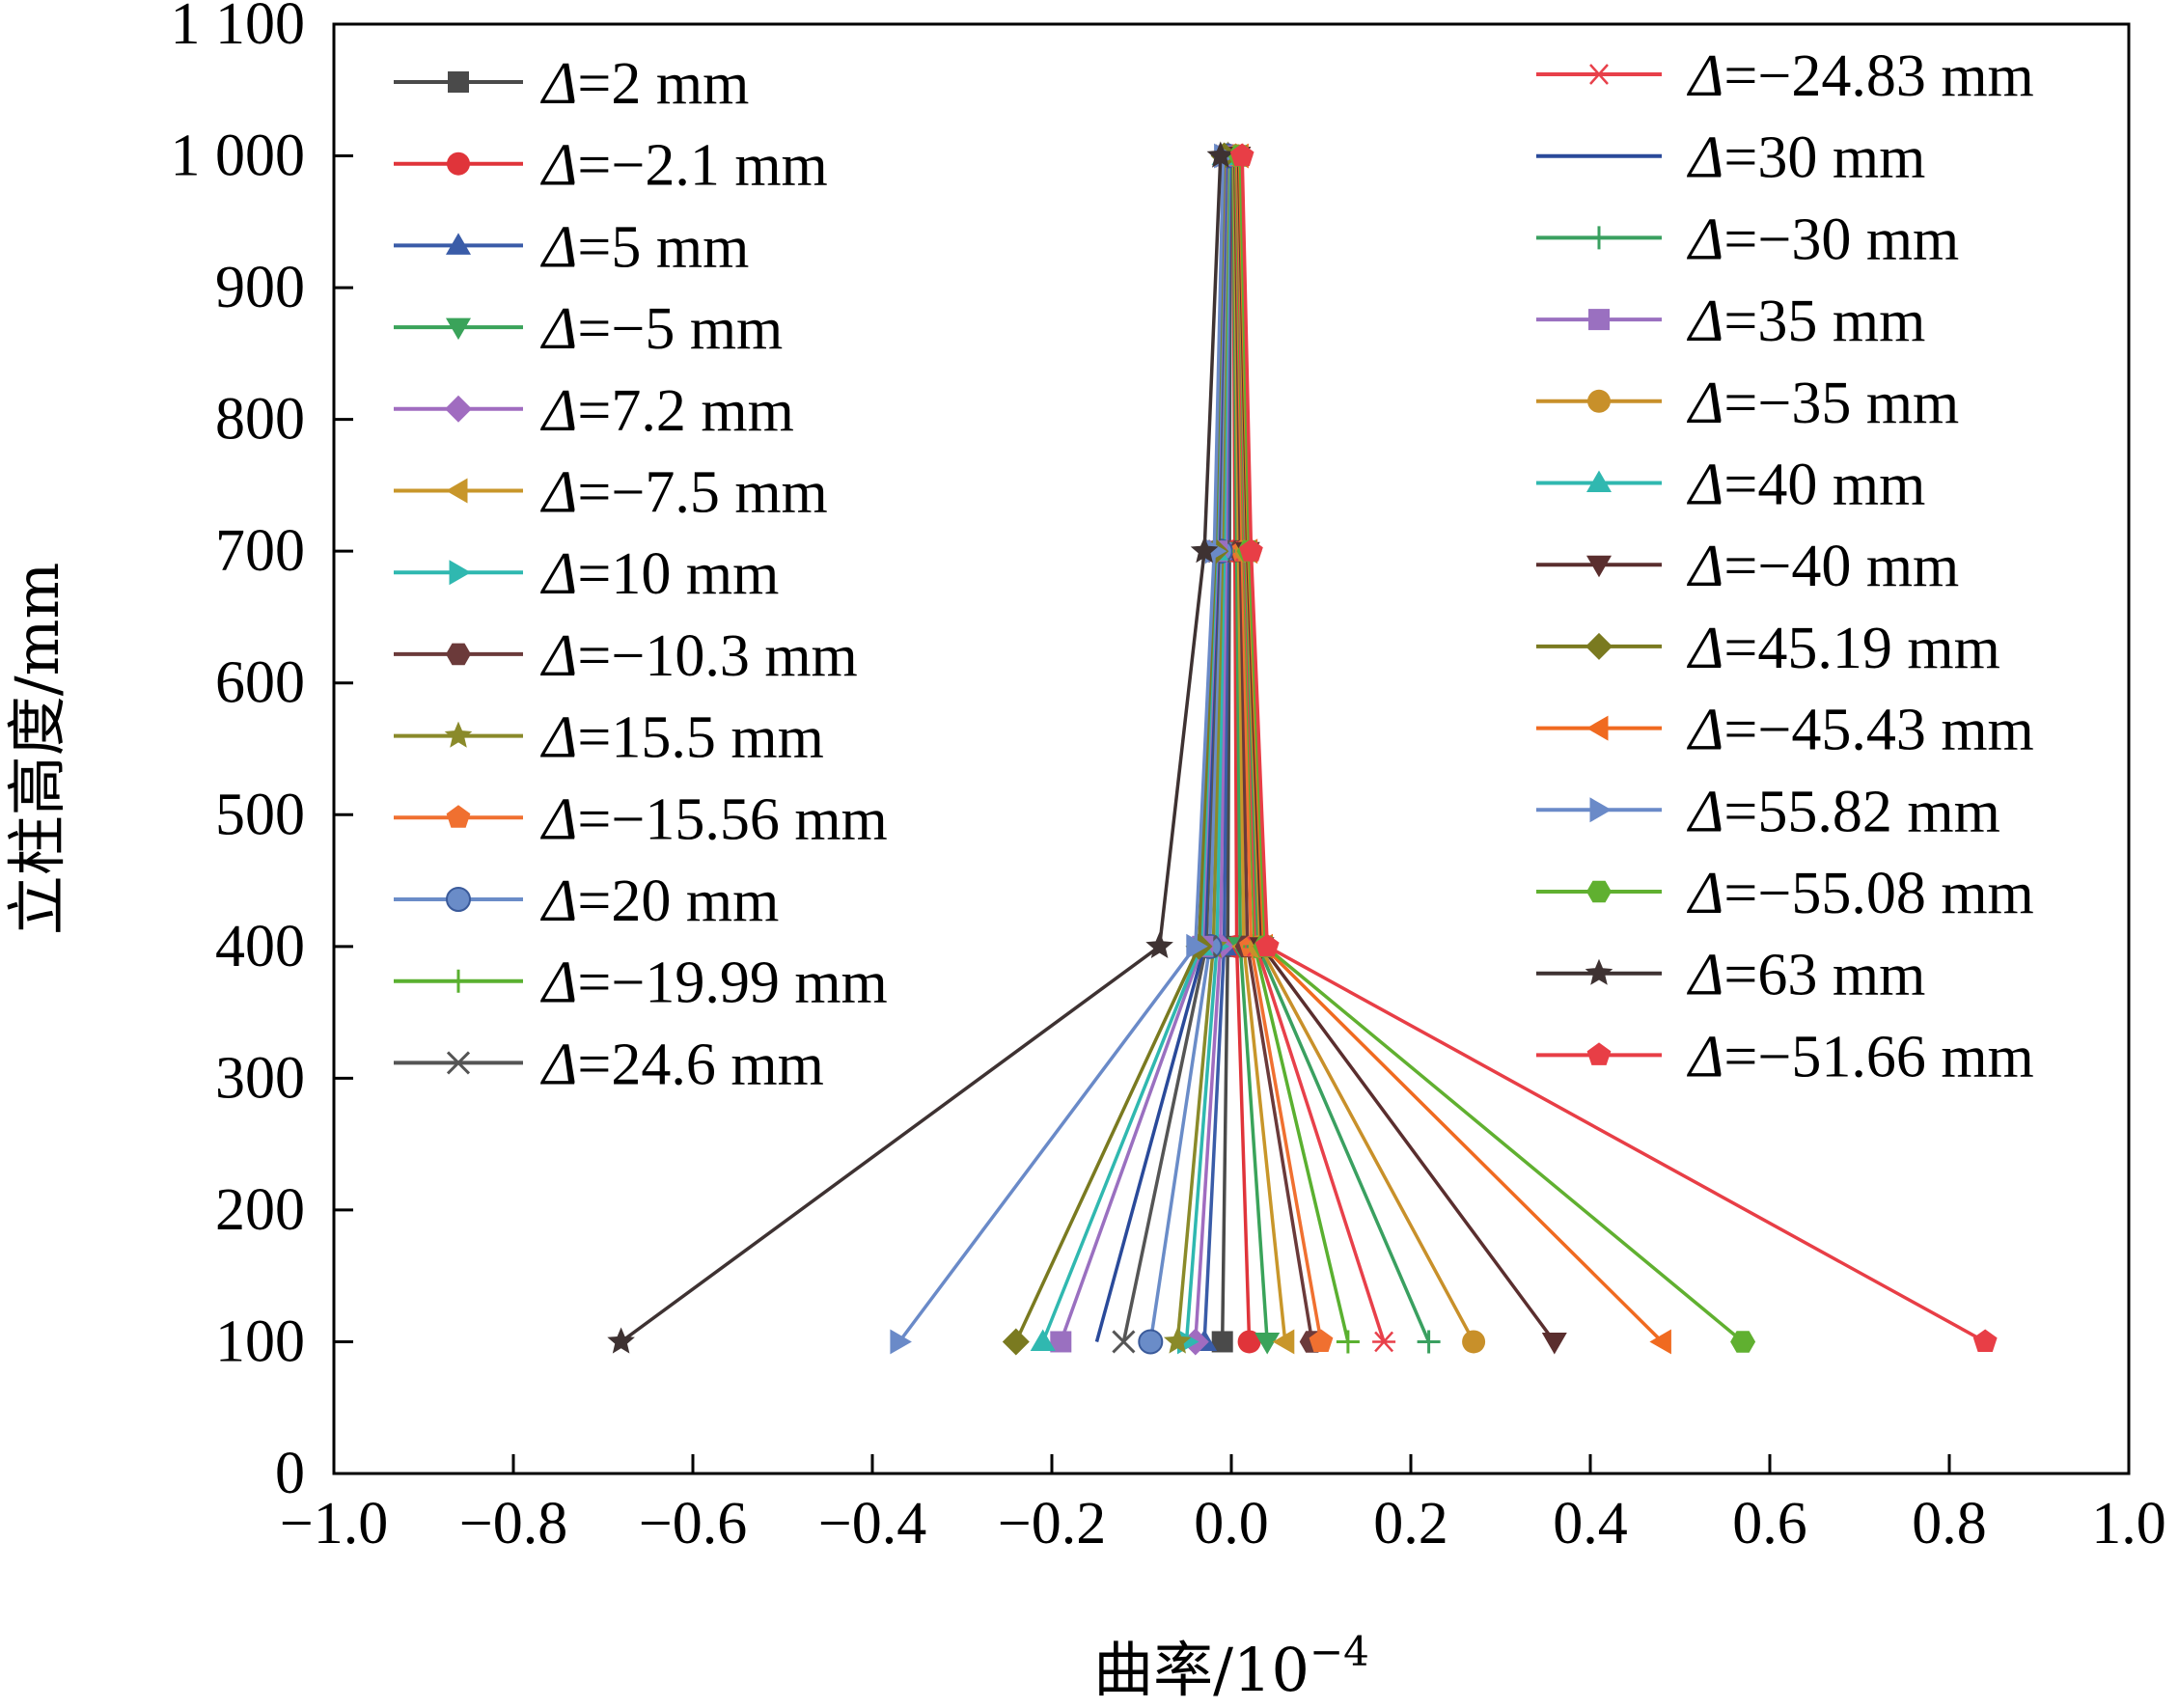  I want to click on y-tick-label: 1 100, so click(238, 28).